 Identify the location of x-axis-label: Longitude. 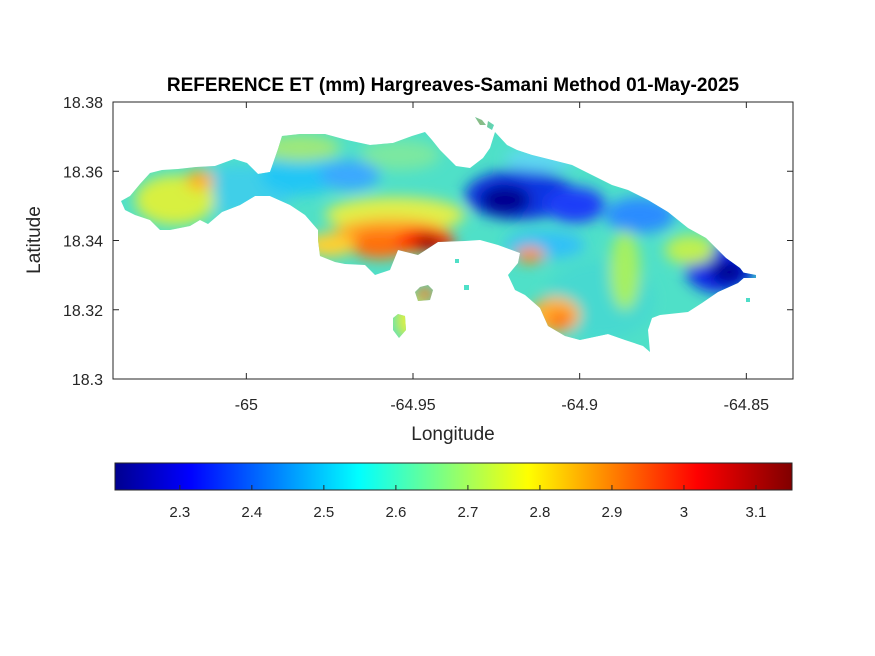
(452, 434).